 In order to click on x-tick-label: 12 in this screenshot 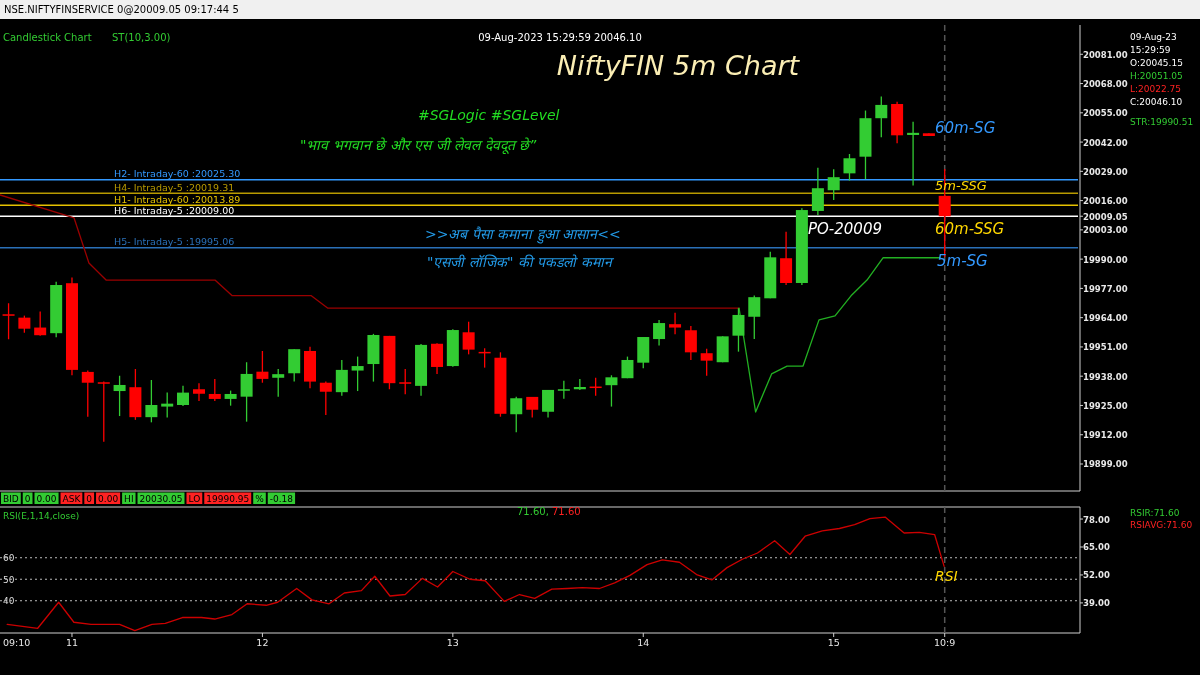, I will do `click(262, 642)`.